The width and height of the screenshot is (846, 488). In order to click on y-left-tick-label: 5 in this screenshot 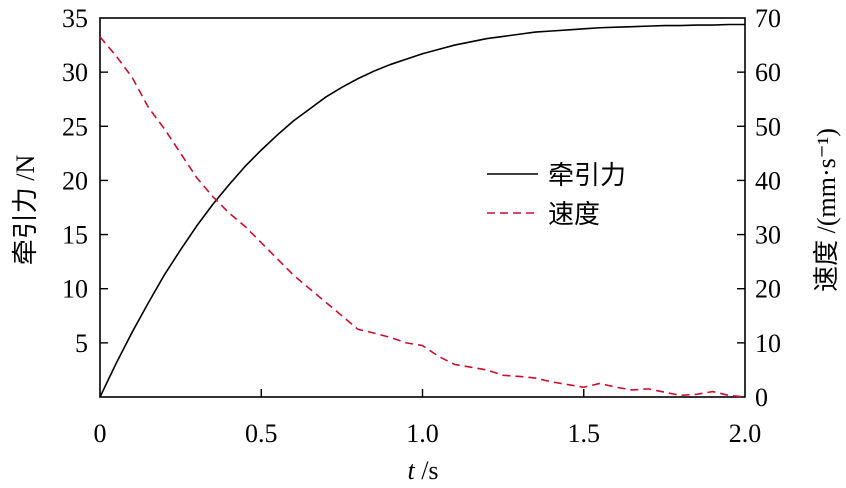, I will do `click(81, 343)`.